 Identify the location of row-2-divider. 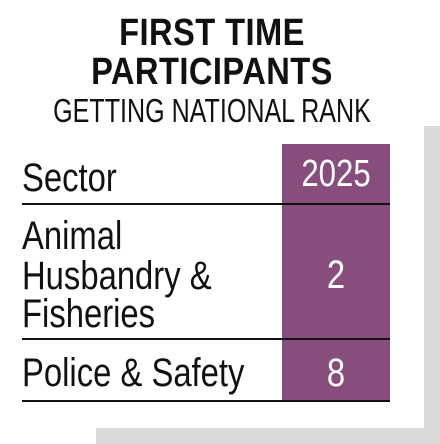
(206, 401).